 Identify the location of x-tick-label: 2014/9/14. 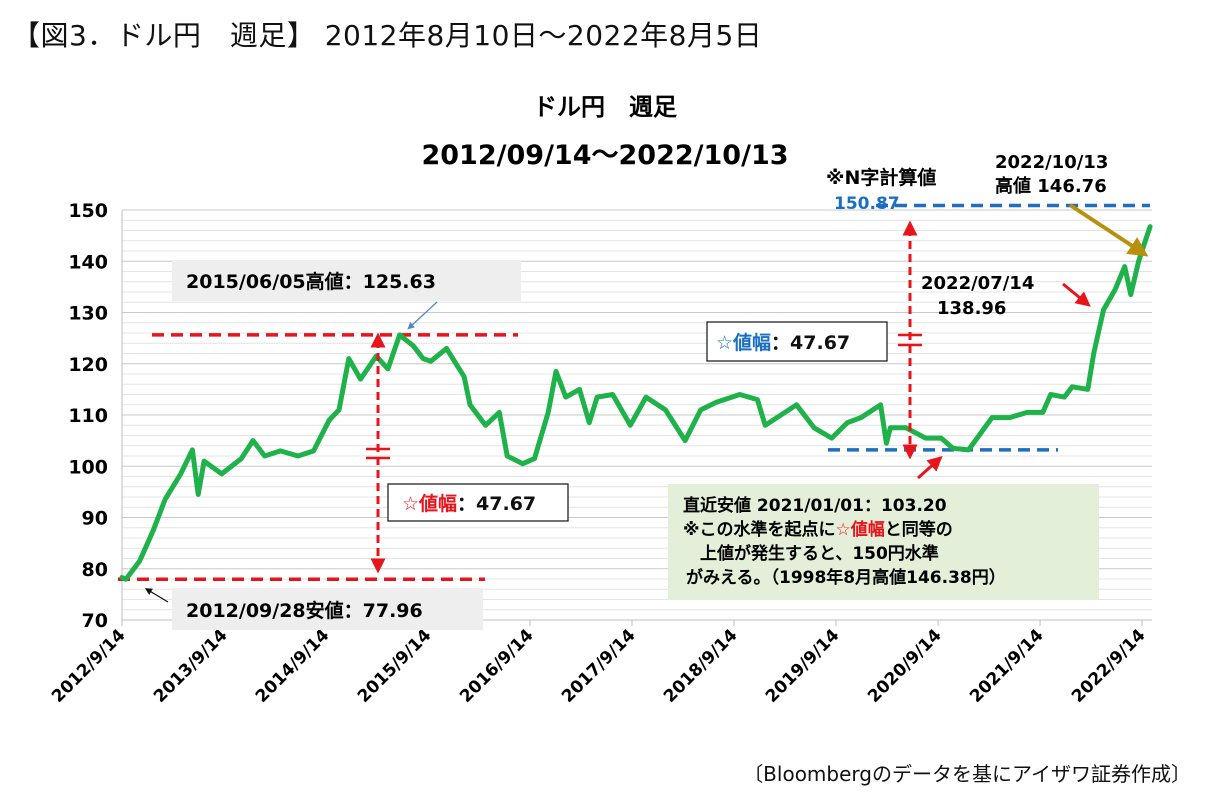
(293, 666).